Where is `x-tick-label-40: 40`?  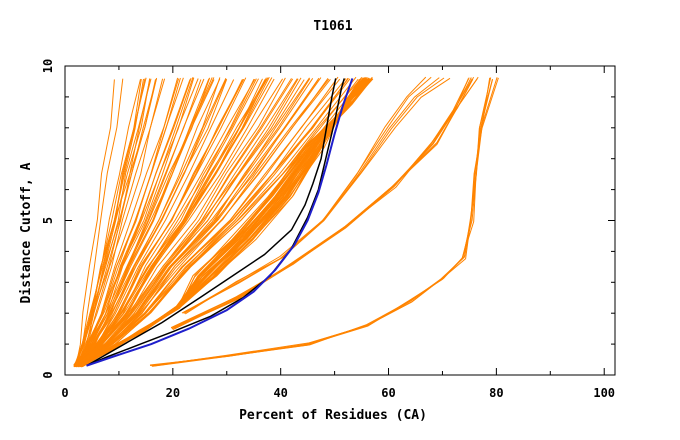
x-tick-label-40: 40 is located at coordinates (280, 393).